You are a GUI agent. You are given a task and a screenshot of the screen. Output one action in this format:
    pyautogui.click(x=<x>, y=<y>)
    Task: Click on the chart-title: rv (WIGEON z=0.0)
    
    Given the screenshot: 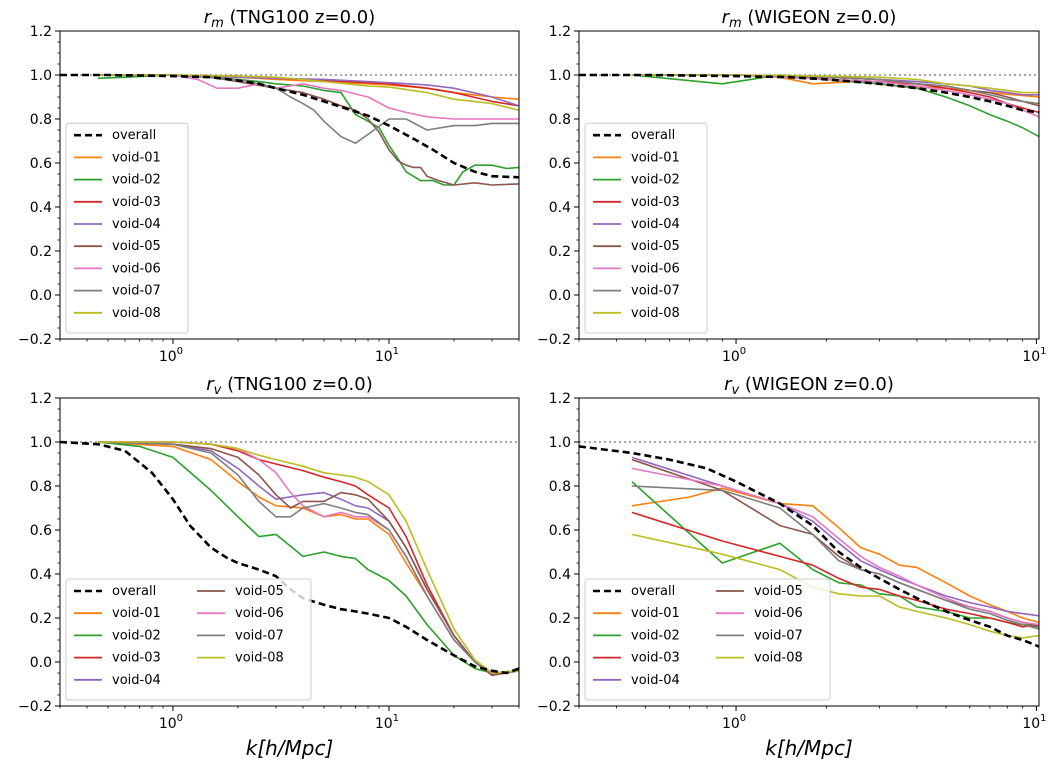 What is the action you would take?
    pyautogui.click(x=809, y=386)
    